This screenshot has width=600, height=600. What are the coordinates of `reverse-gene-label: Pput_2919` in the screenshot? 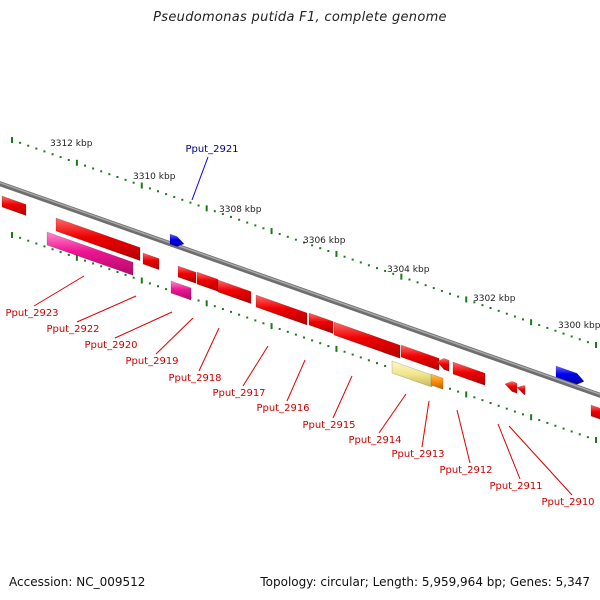 It's located at (151, 361).